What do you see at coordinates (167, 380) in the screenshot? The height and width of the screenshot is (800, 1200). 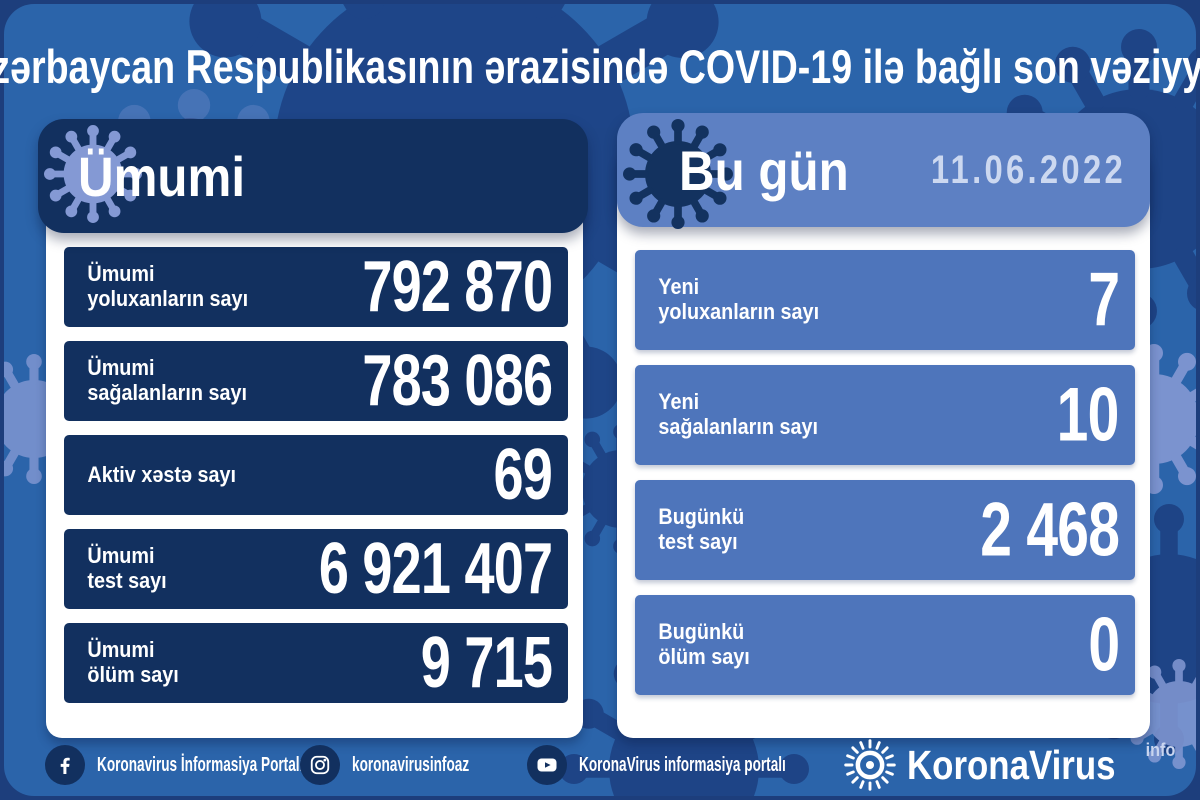 I see `stat-label: Ümumi sağalanların sayı` at bounding box center [167, 380].